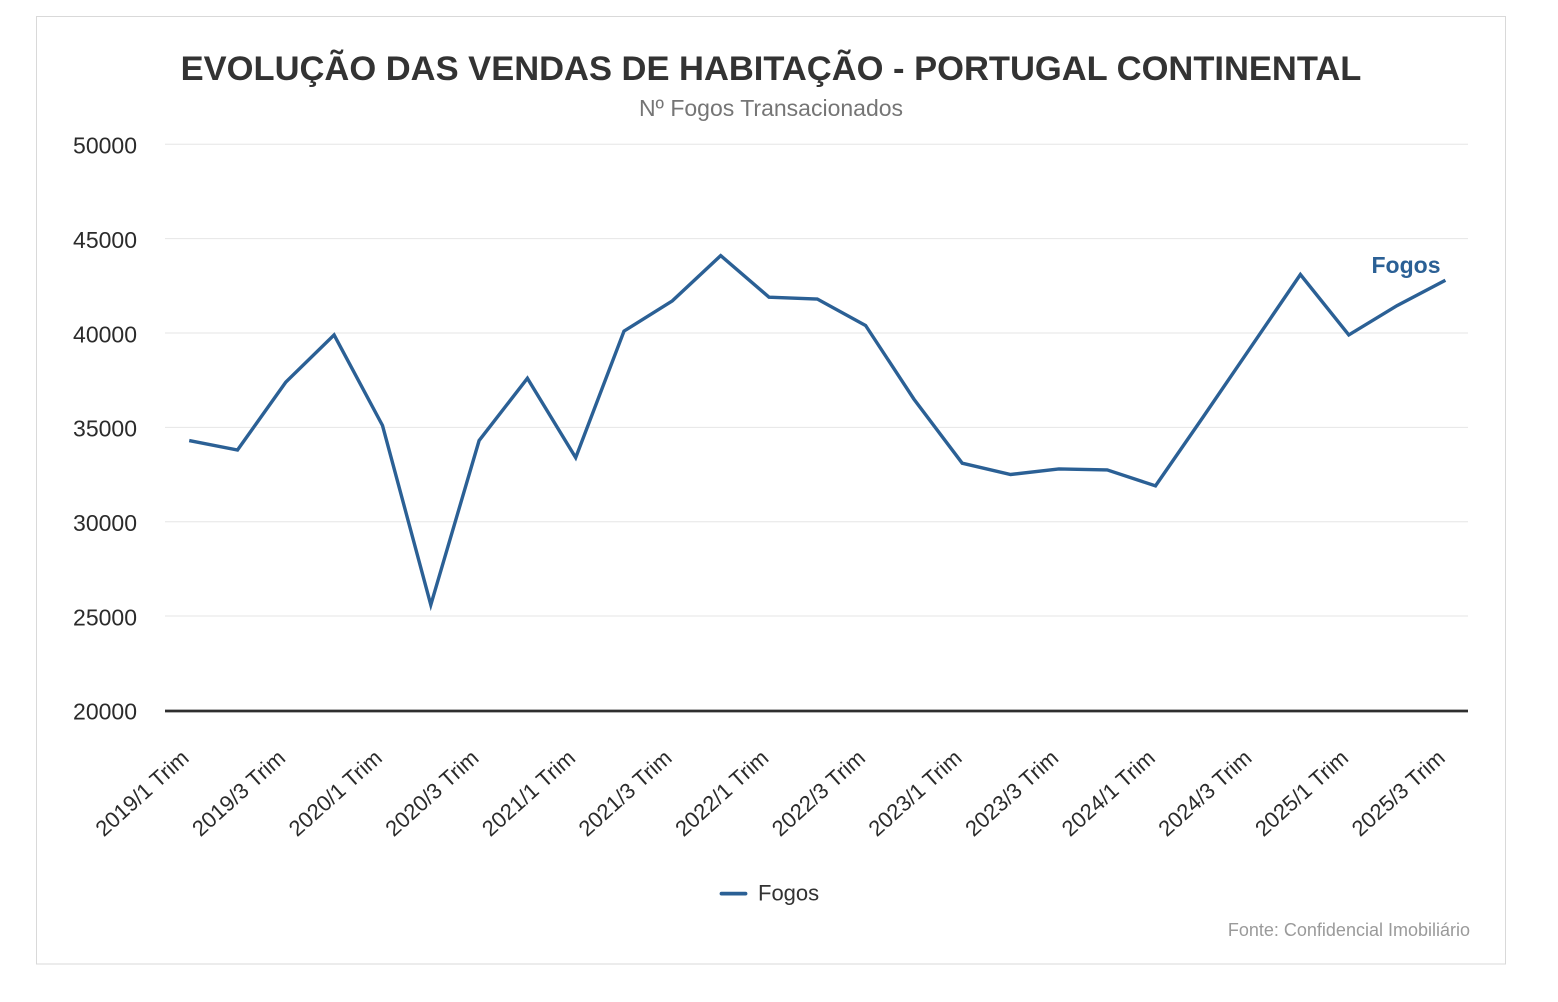  Describe the element at coordinates (105, 429) in the screenshot. I see `svg-text: 35000` at that location.